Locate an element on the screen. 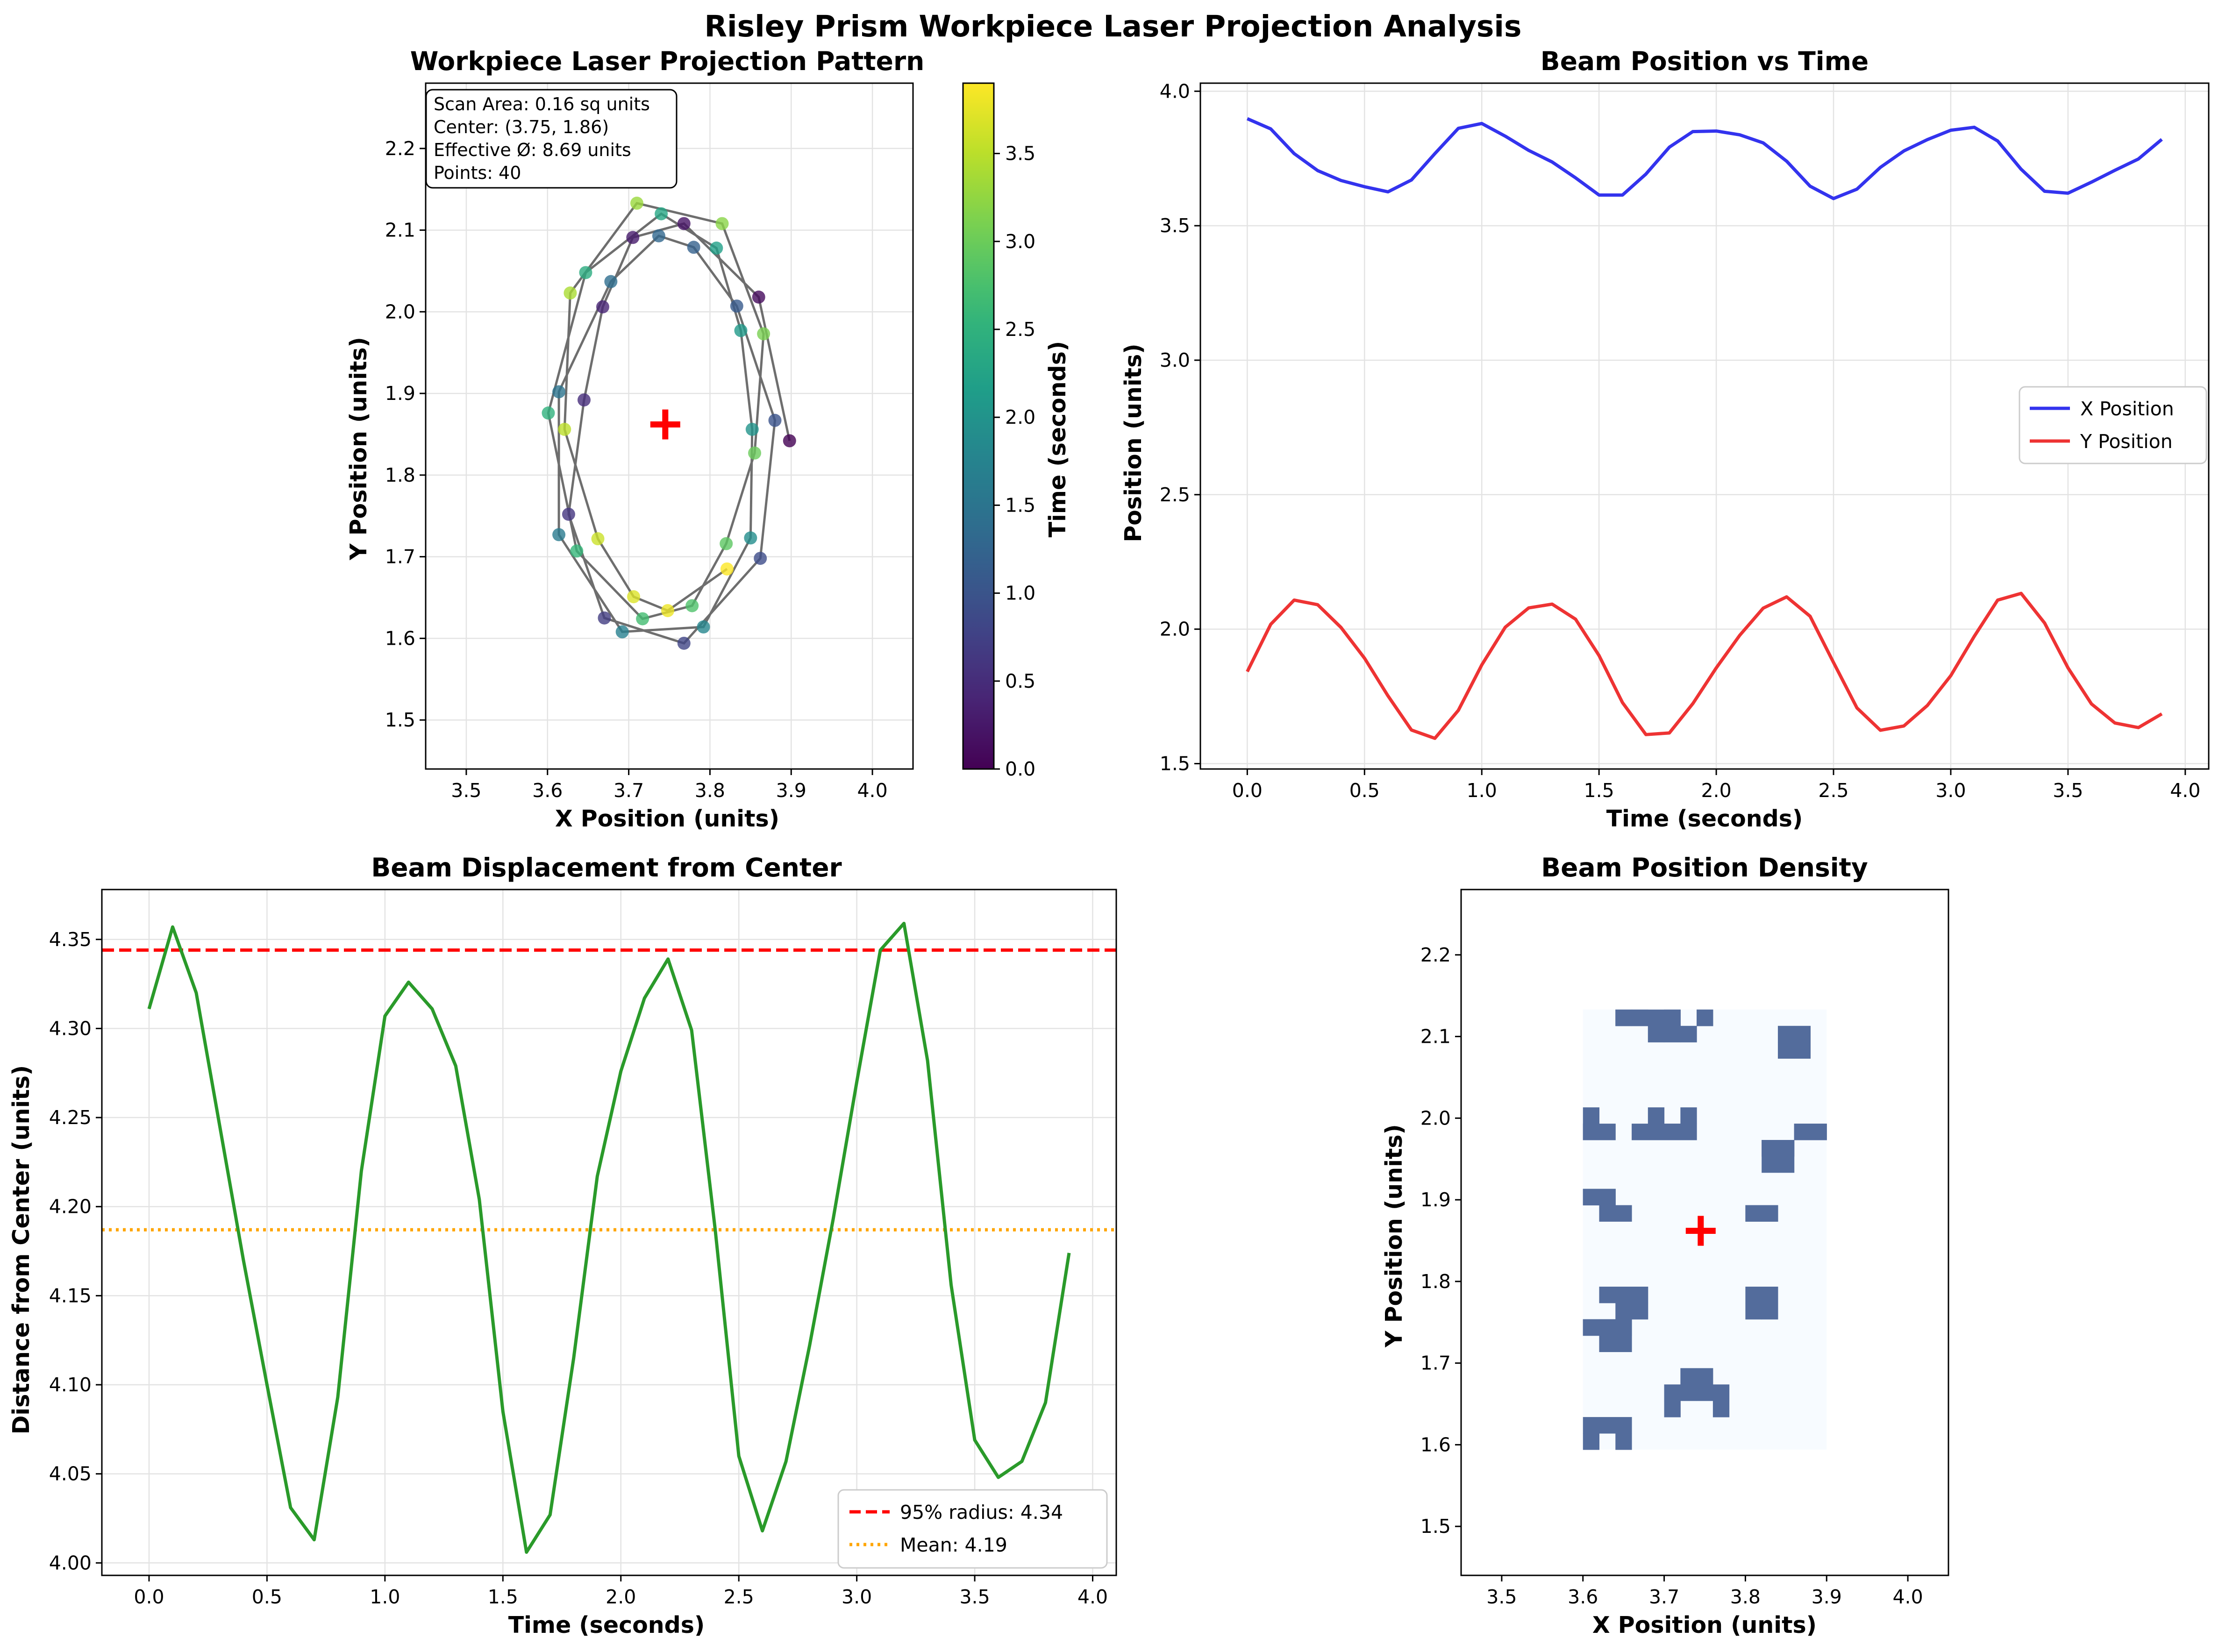 This screenshot has height=1652, width=2226. position-legend-frame is located at coordinates (2113, 425).